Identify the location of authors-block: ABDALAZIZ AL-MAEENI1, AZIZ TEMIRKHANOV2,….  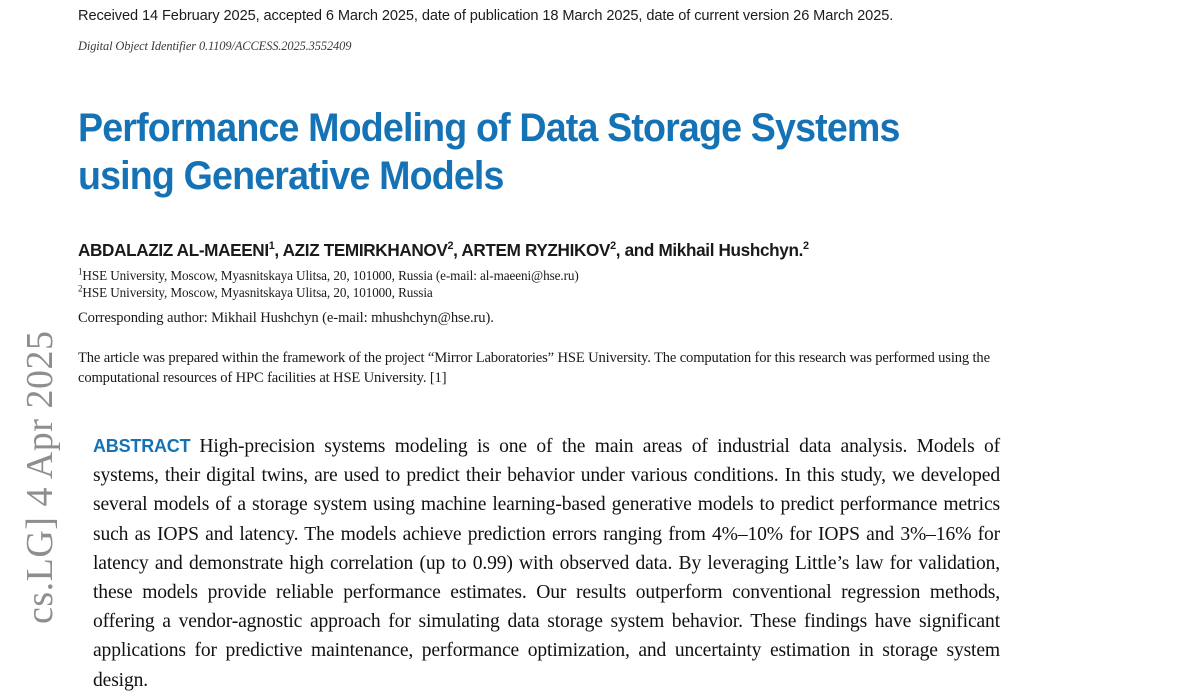
(558, 270).